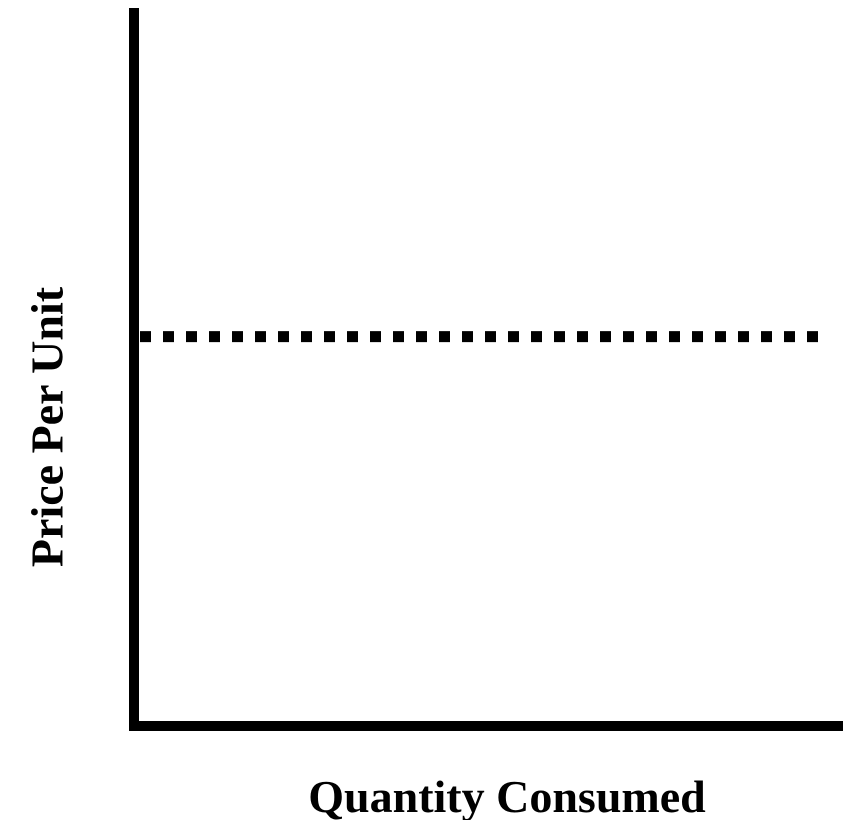 The height and width of the screenshot is (820, 843). Describe the element at coordinates (47, 426) in the screenshot. I see `y-axis-title: Price Per Unit` at that location.